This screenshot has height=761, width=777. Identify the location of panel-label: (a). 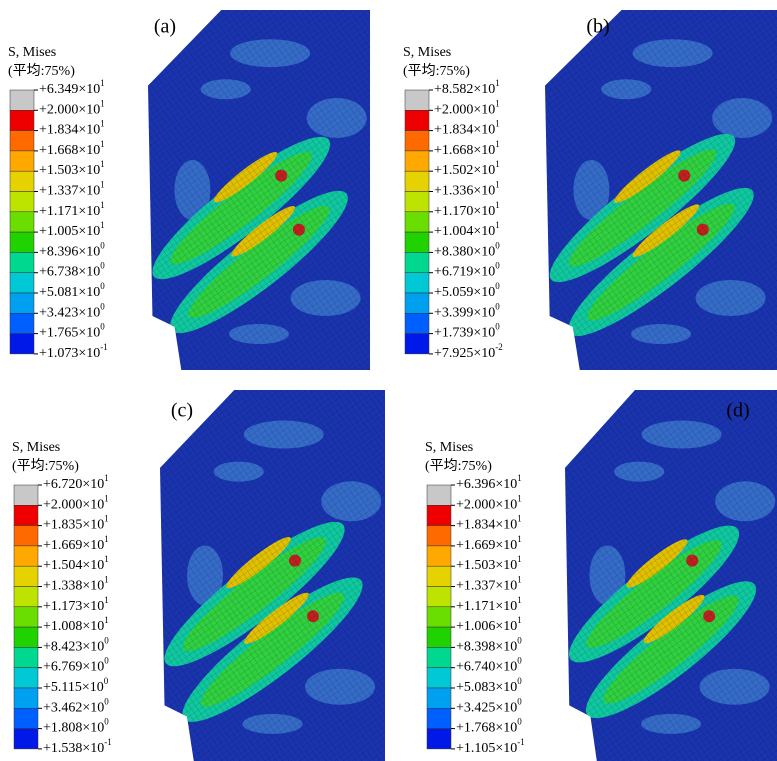
(165, 27).